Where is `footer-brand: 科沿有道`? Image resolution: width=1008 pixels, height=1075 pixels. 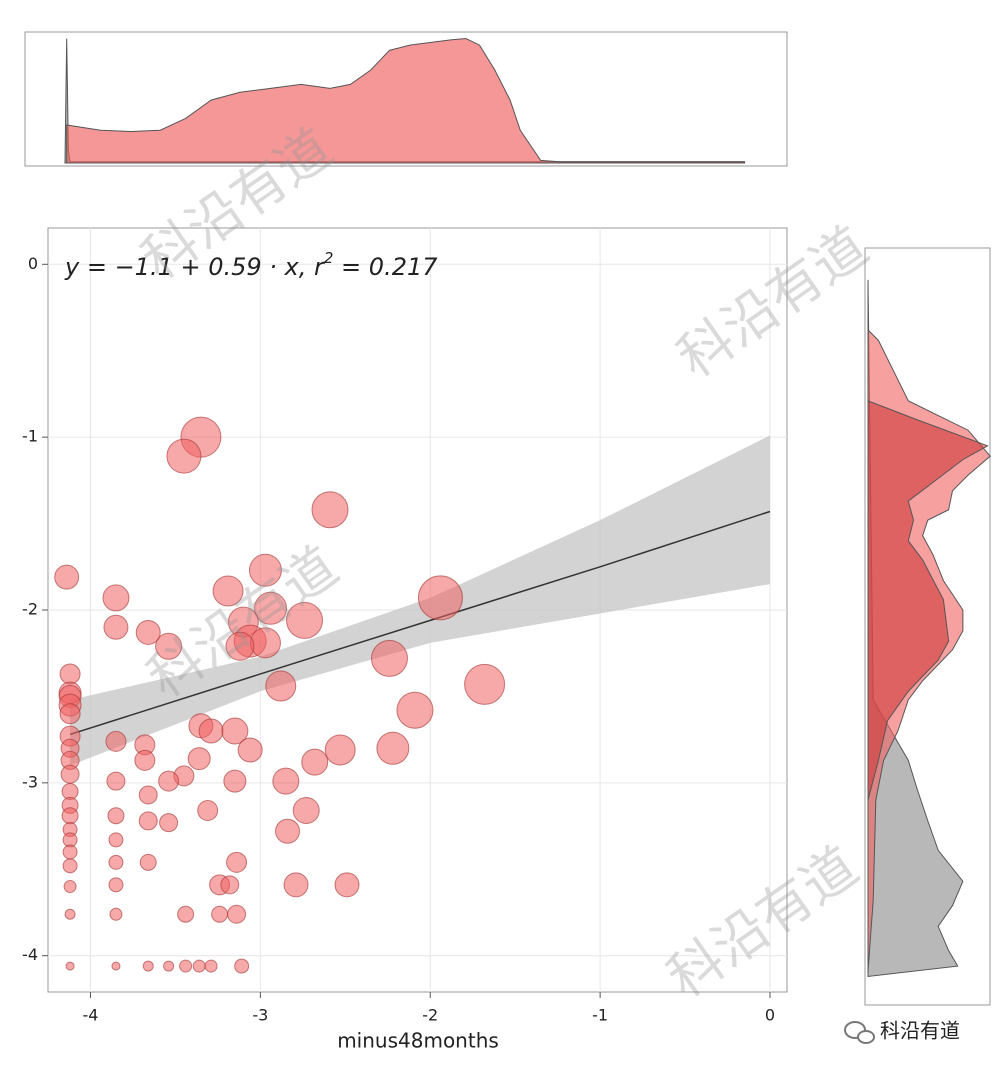
footer-brand: 科沿有道 is located at coordinates (920, 1031).